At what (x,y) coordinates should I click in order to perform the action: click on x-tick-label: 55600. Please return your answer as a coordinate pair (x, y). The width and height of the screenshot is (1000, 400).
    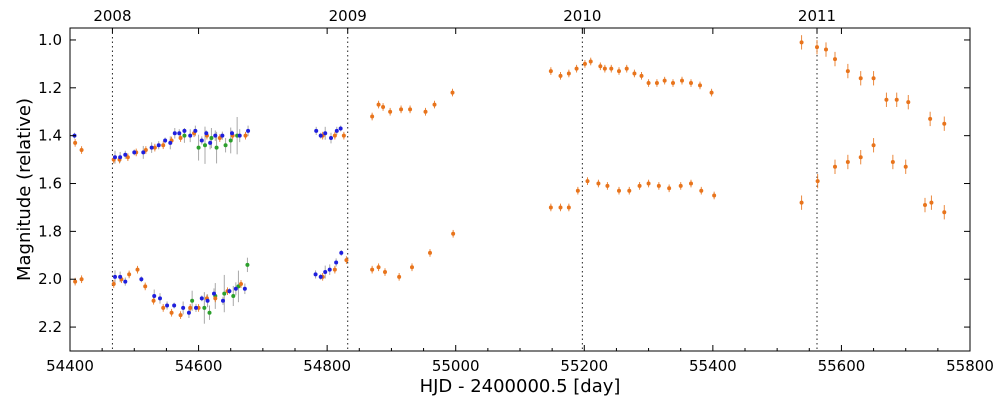
    Looking at the image, I should click on (842, 366).